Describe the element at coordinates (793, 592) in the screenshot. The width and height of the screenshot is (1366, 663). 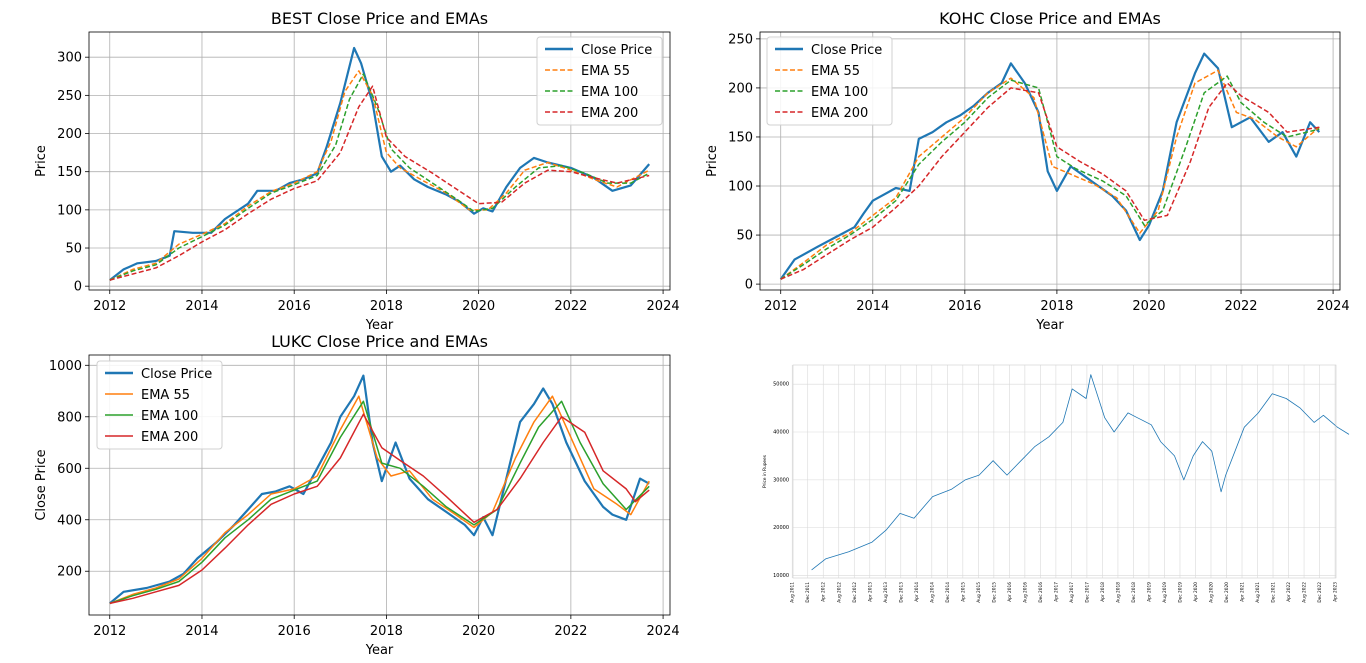
I see `x-tick-label: Aug 2011` at that location.